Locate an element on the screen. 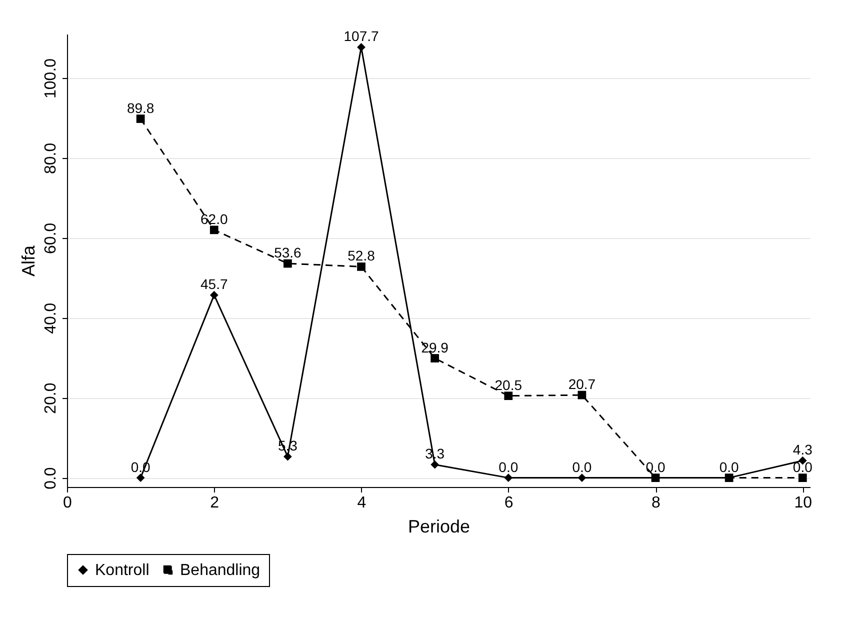 The image size is (856, 617). legend-label: Kontroll is located at coordinates (122, 570).